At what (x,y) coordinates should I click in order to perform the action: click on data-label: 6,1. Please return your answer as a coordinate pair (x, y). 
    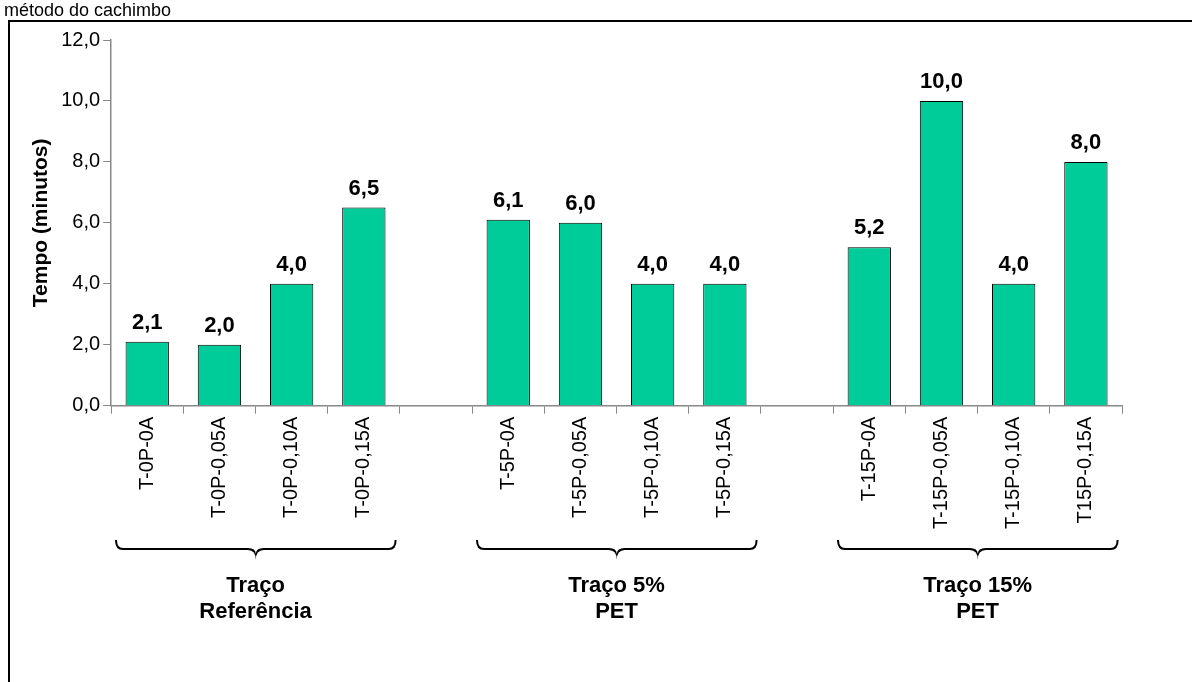
    Looking at the image, I should click on (508, 199).